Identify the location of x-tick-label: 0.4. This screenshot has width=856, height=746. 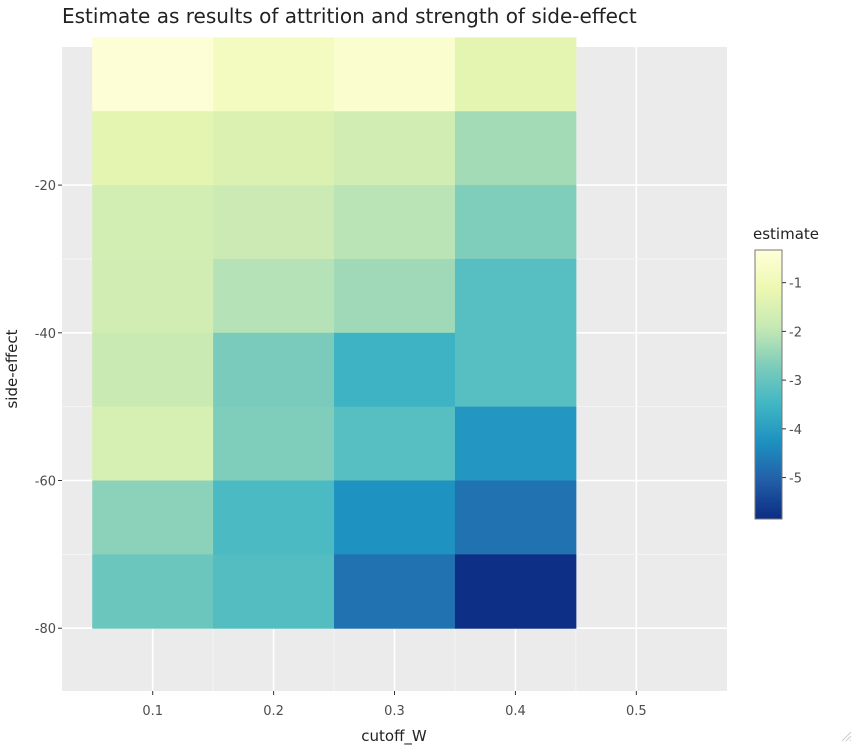
(515, 711).